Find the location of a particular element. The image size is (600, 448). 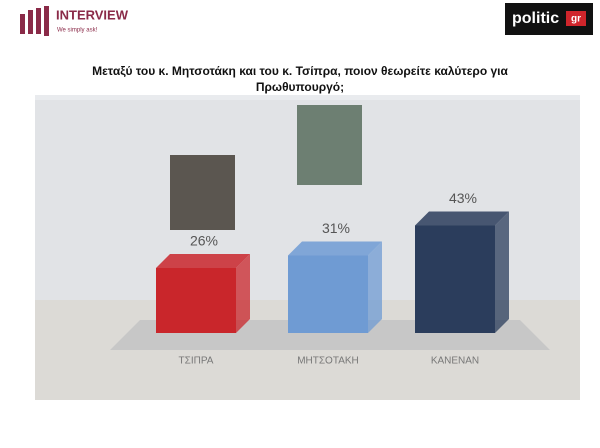

tagline: We simply ask! is located at coordinates (77, 31).